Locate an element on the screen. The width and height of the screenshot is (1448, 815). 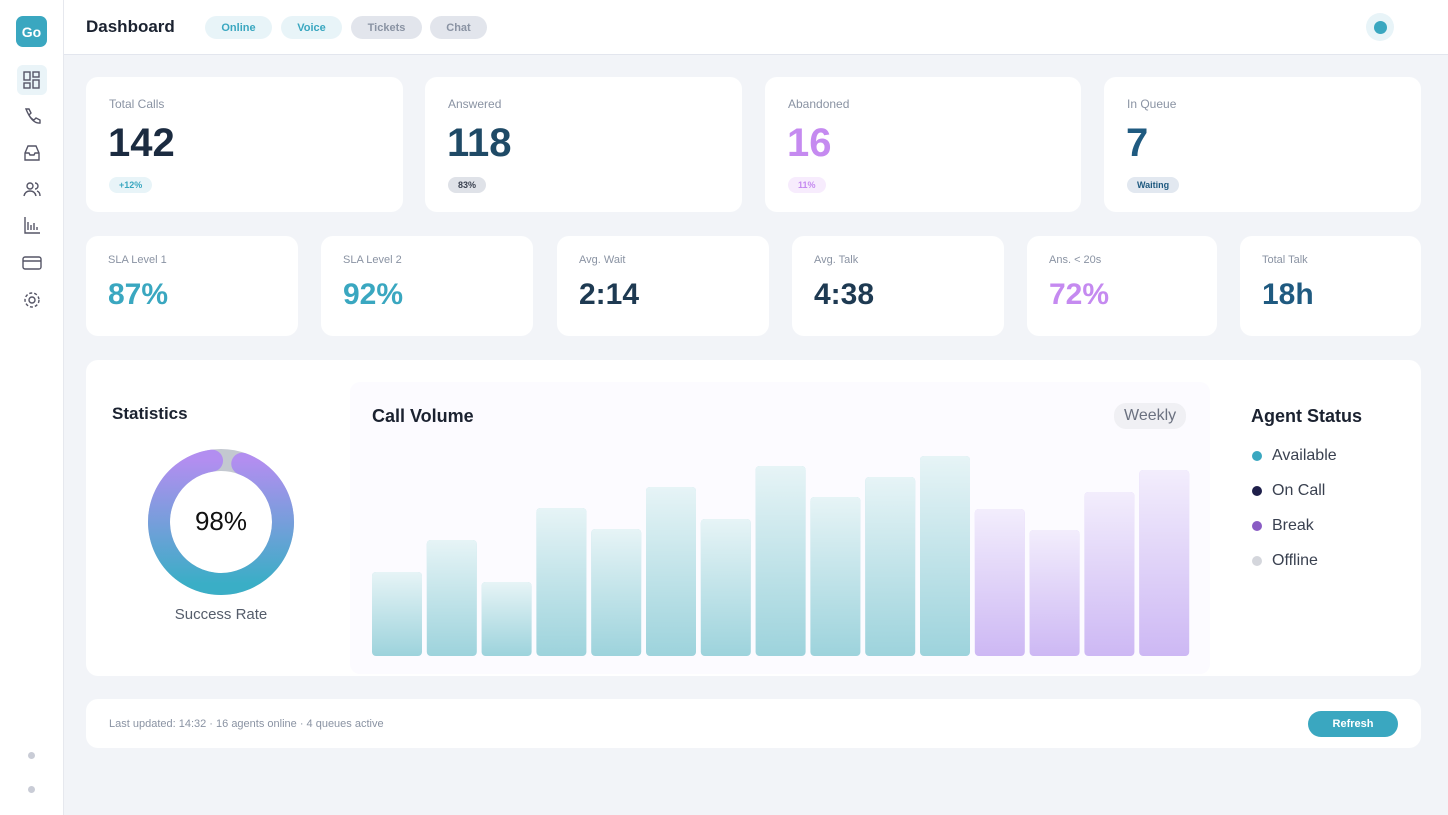
status-name: Break is located at coordinates (1293, 525).